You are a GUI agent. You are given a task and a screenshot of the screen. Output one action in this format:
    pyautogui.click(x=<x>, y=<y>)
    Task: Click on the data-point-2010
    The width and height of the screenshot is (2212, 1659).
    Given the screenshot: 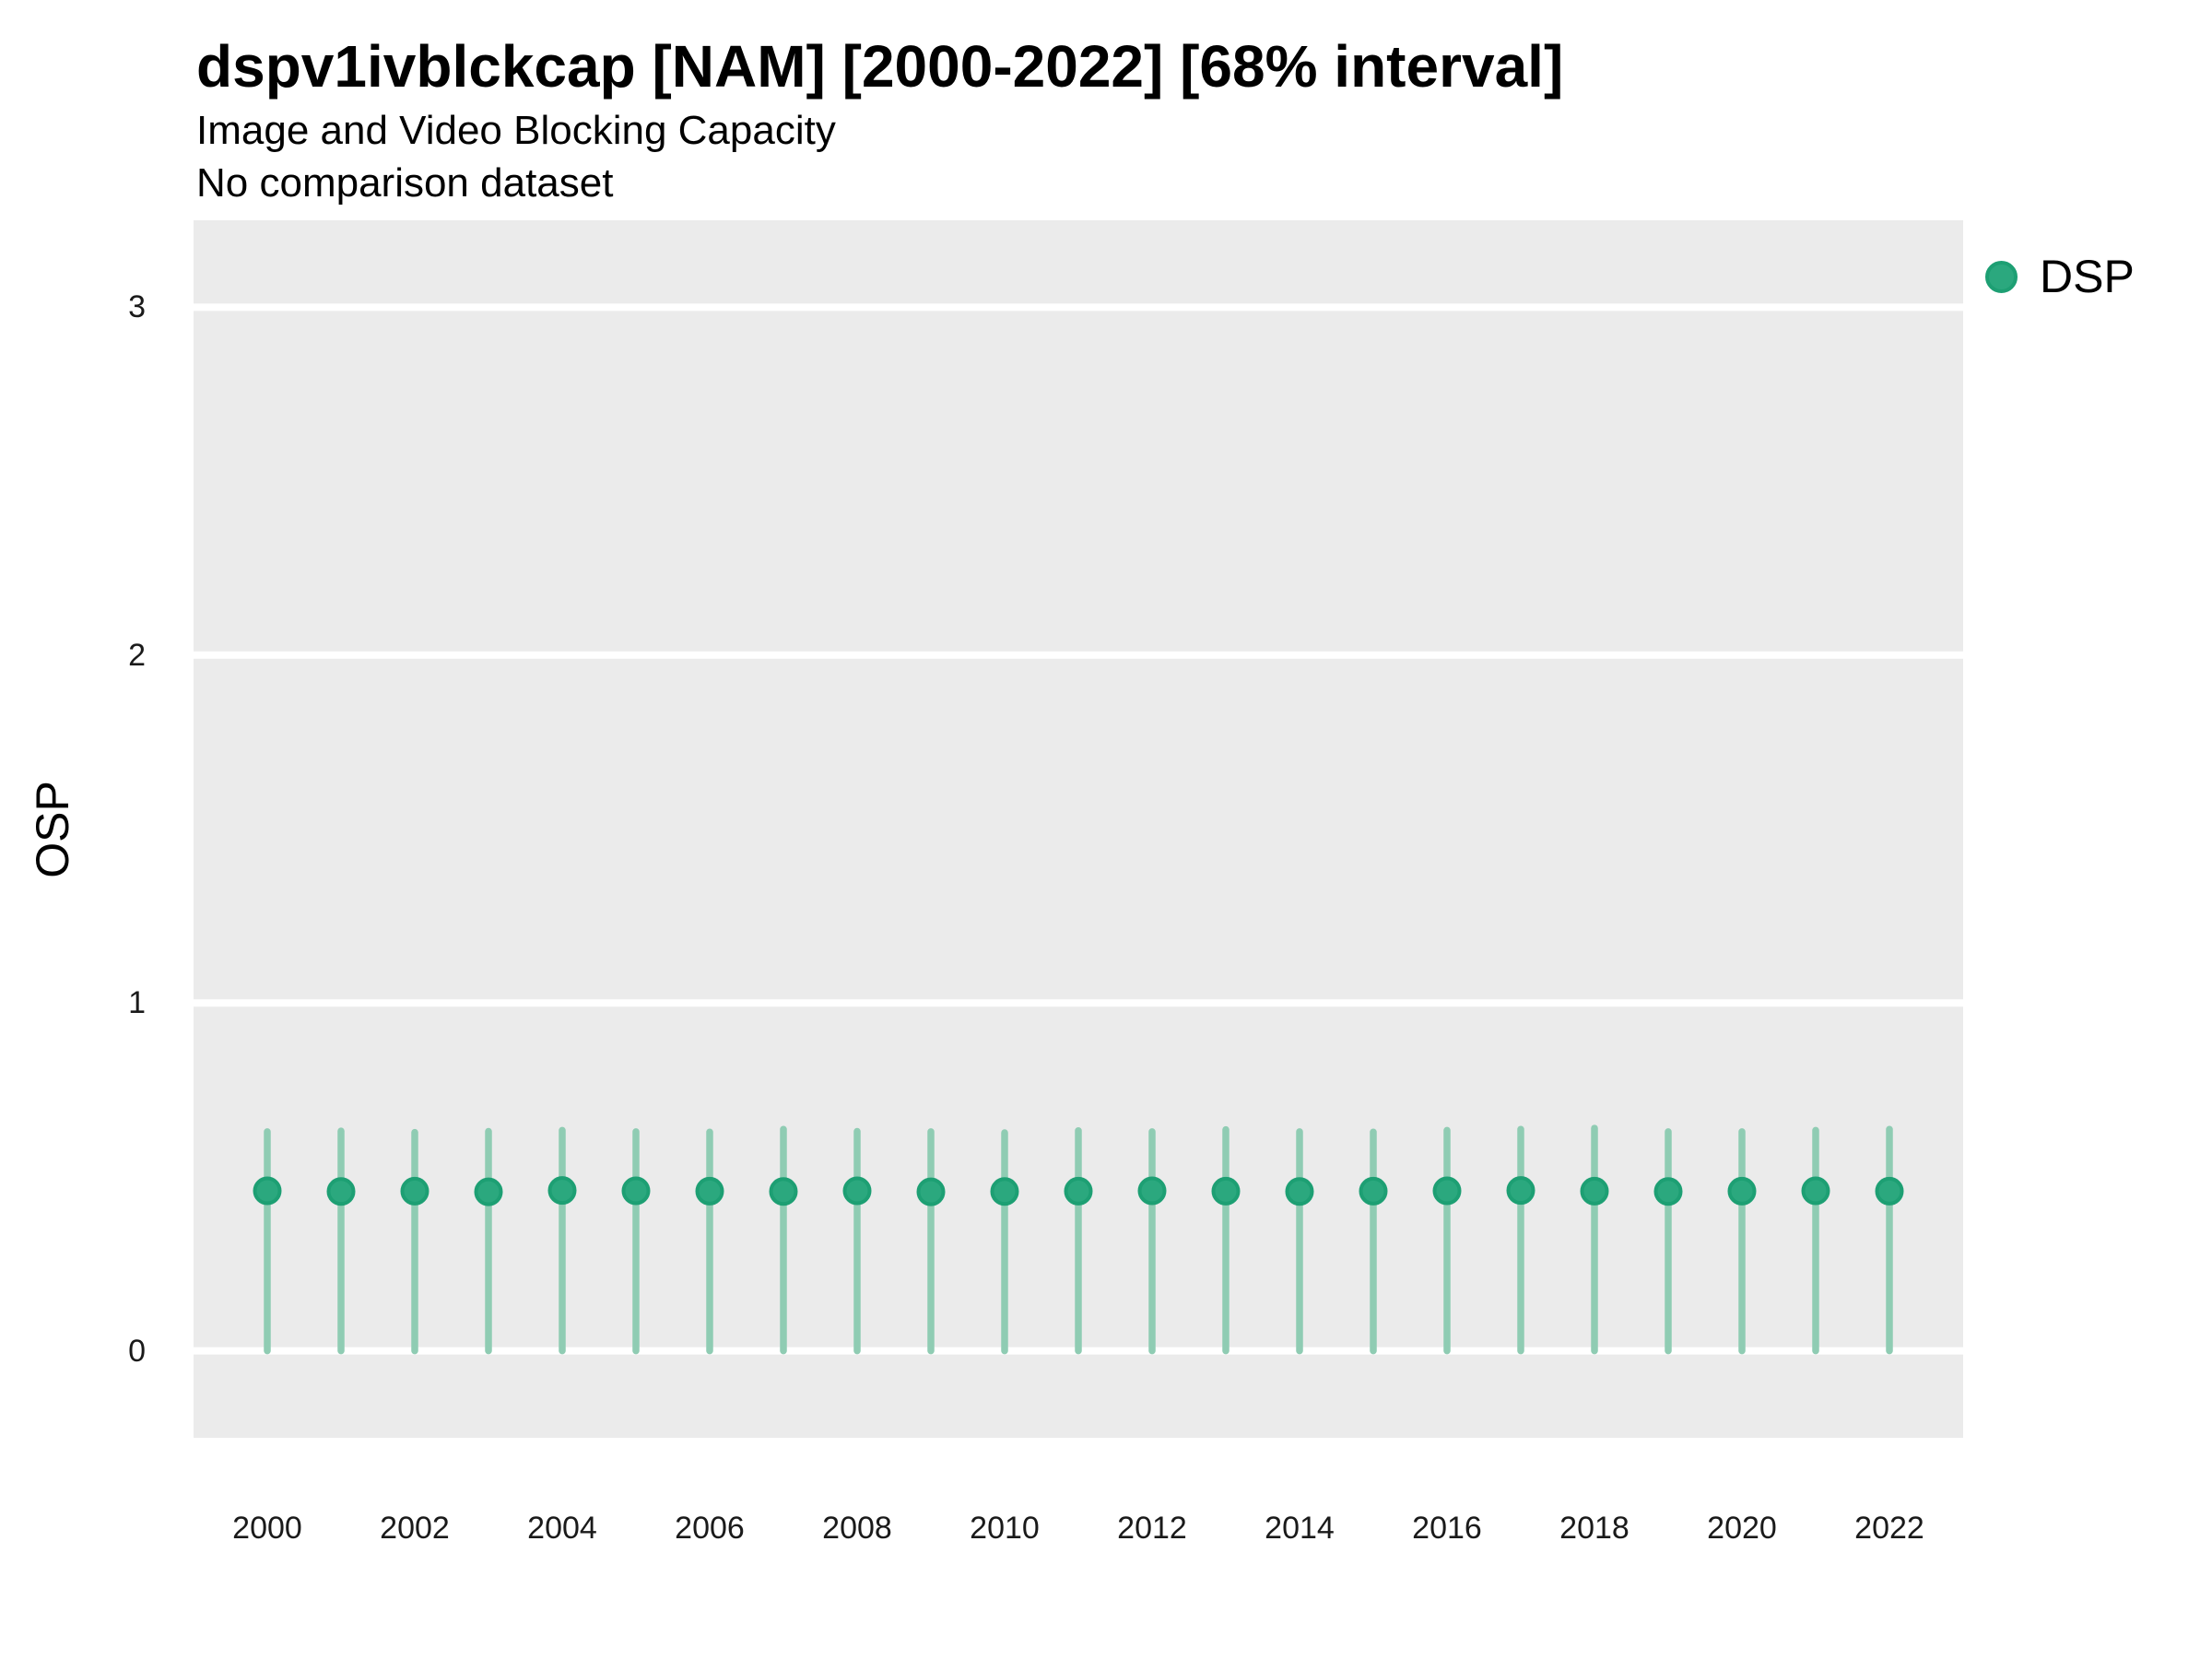 What is the action you would take?
    pyautogui.click(x=1004, y=1191)
    